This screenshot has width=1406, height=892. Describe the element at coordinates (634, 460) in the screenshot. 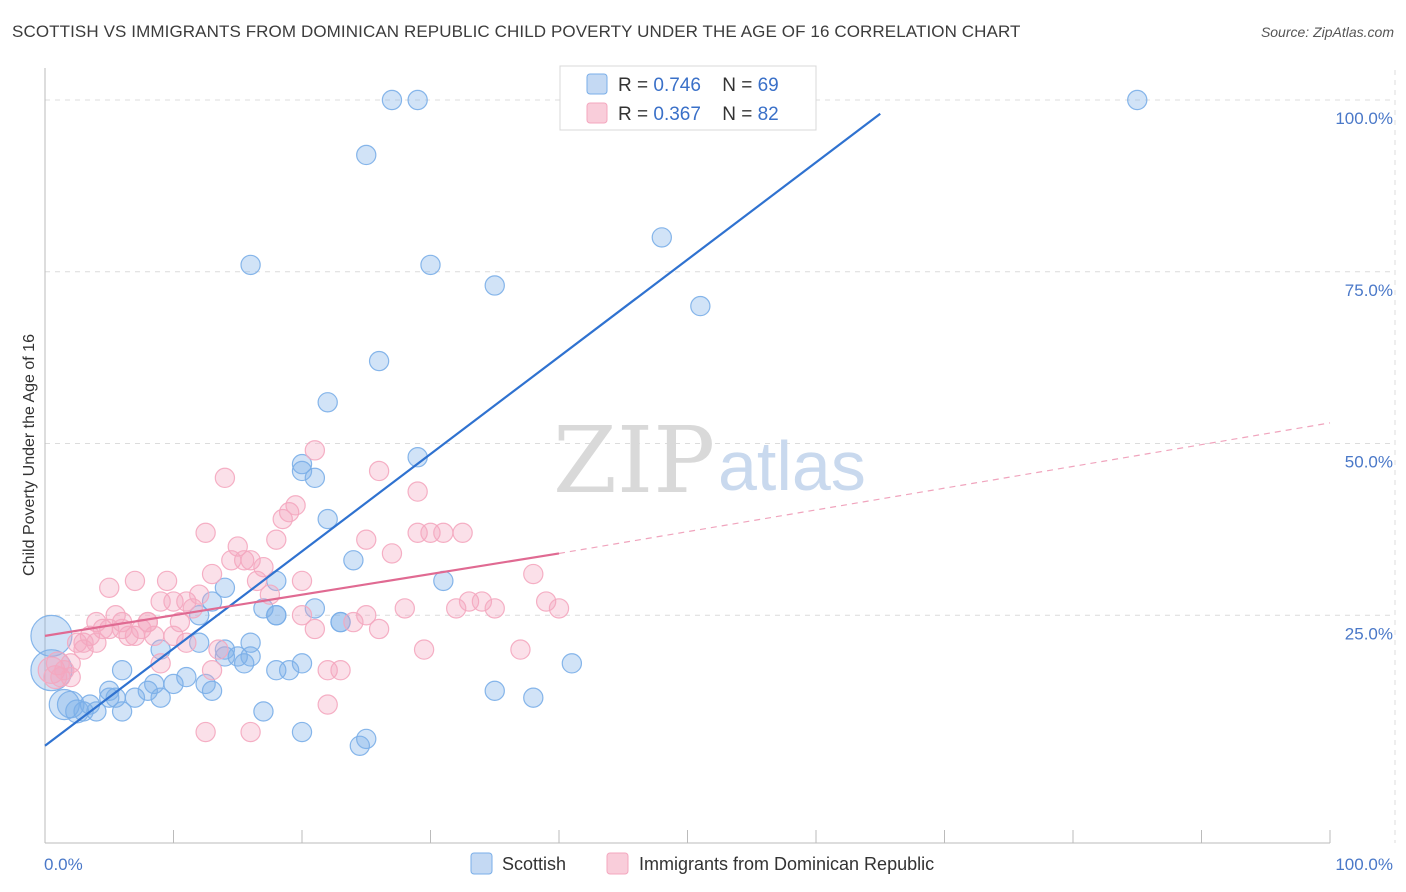

I see `watermark-zip: ZIP` at that location.